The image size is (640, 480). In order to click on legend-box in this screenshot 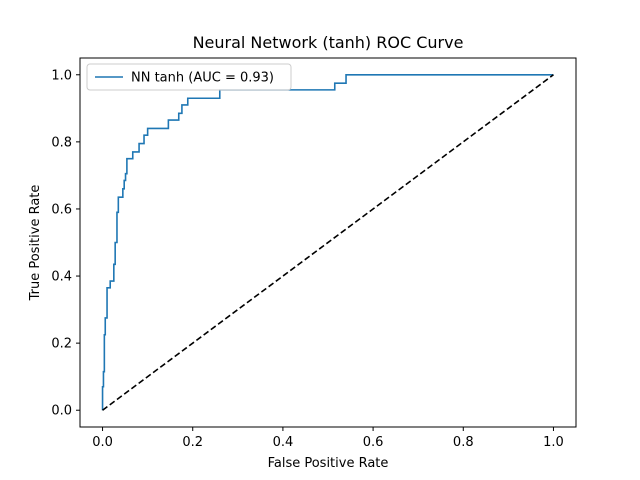, I will do `click(189, 77)`.